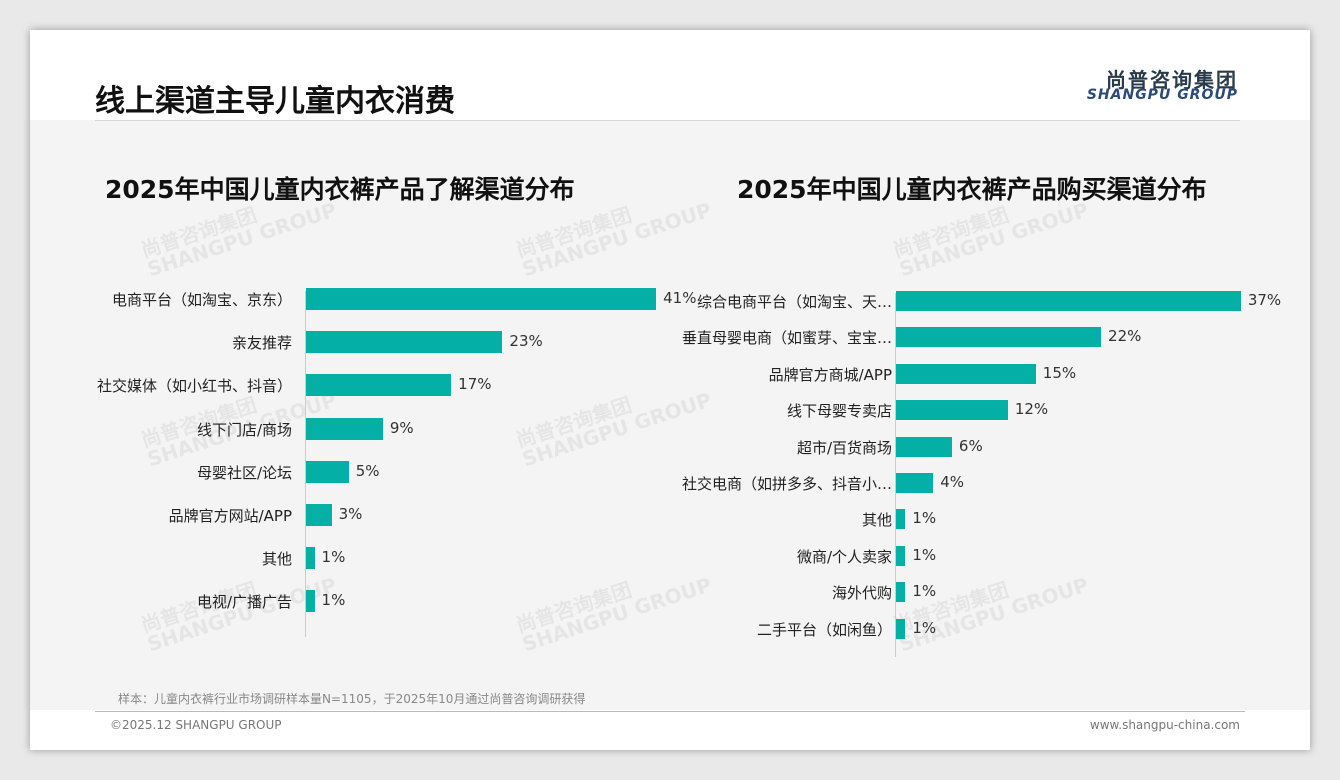 This screenshot has height=780, width=1340. Describe the element at coordinates (340, 189) in the screenshot. I see `chart-title-left: 2025年中国儿童内衣裤产品了解渠道分布` at that location.